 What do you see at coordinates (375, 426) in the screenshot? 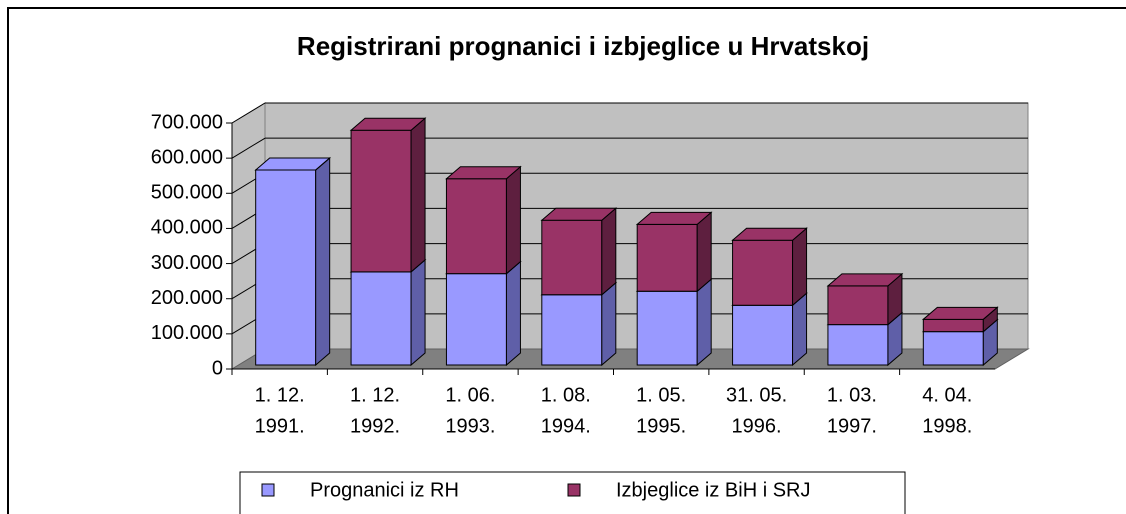
I see `x-tick-label: 1992.` at bounding box center [375, 426].